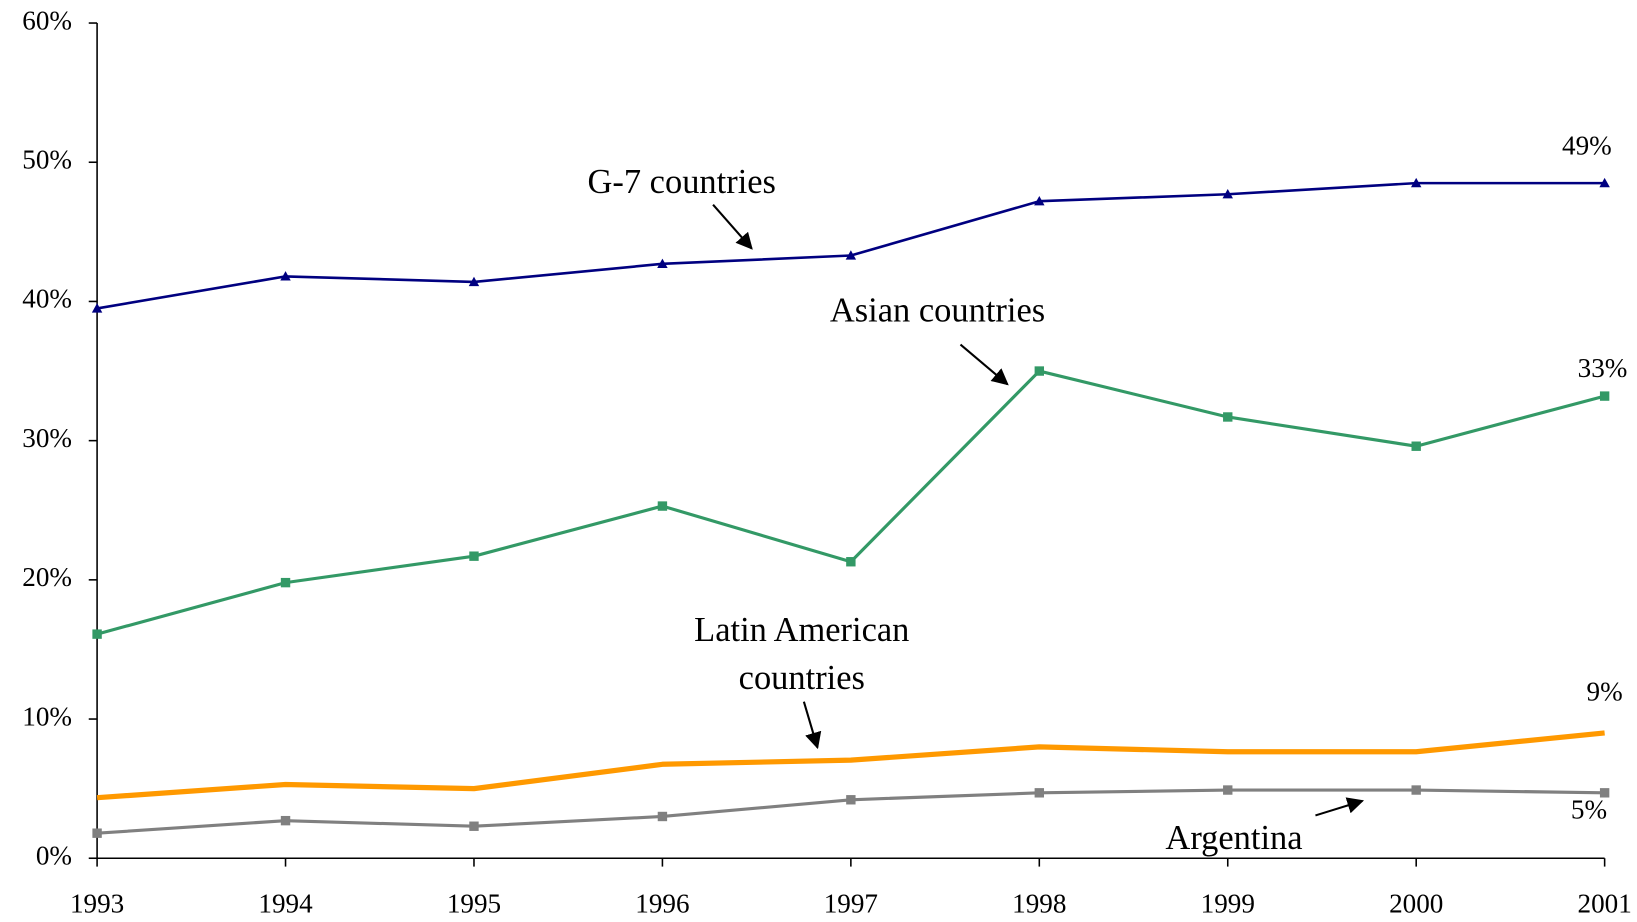 The width and height of the screenshot is (1637, 922). I want to click on x-tick-label: 1998, so click(1039, 904).